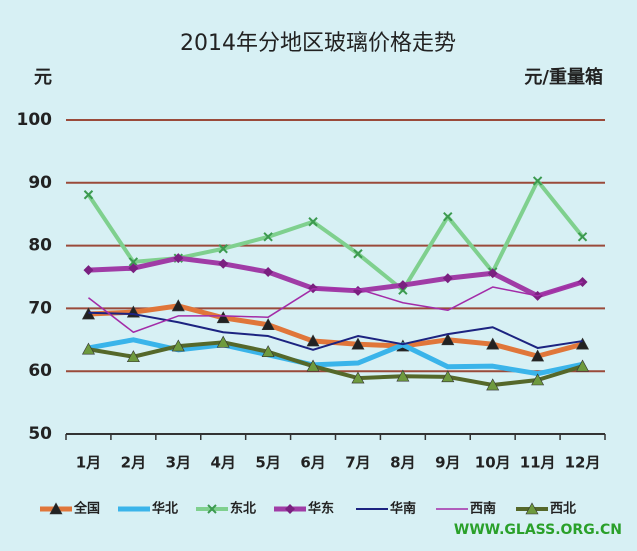  I want to click on x-tick-label: 12月, so click(583, 463).